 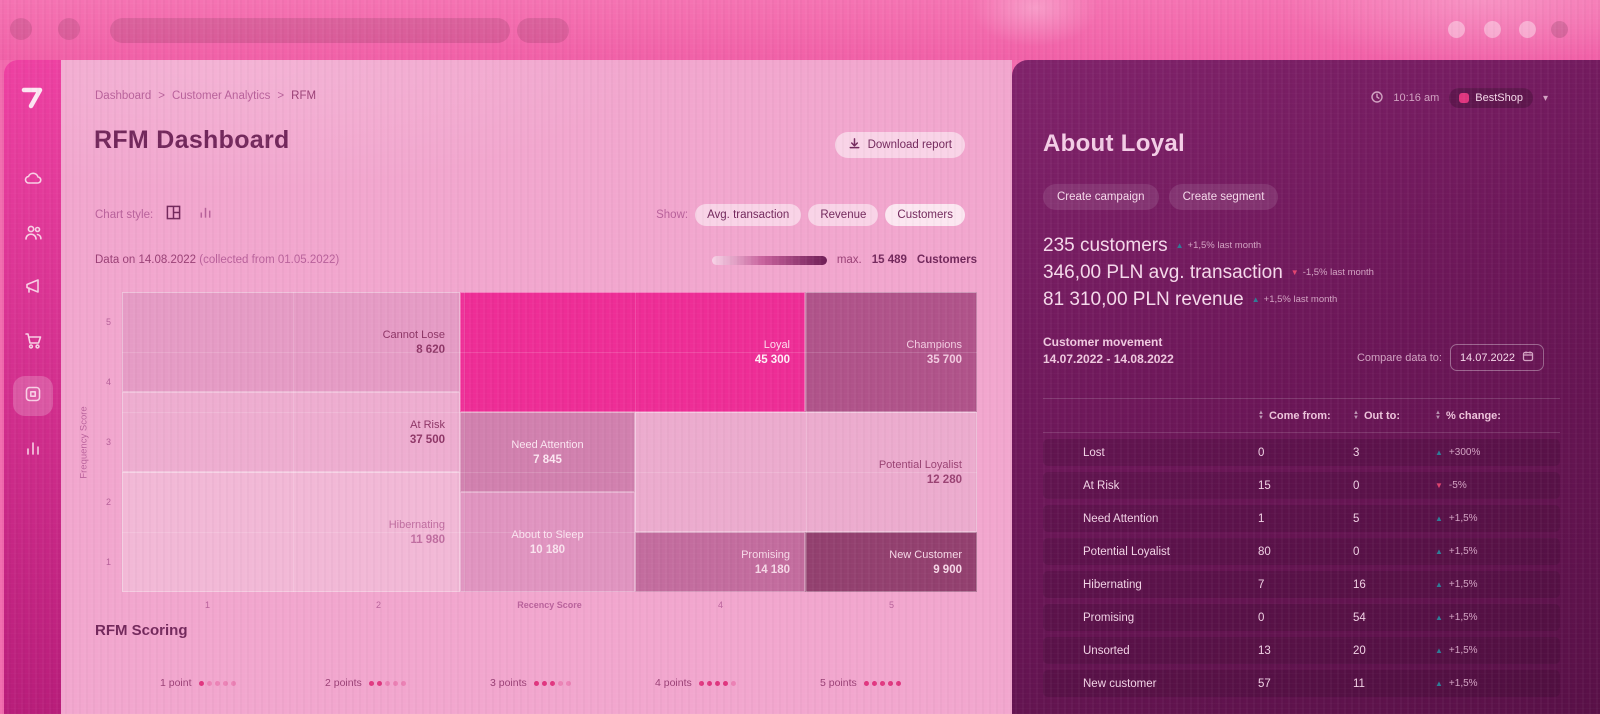 I want to click on table-row-lost: Lost 0 3 +300%, so click(x=1301, y=452).